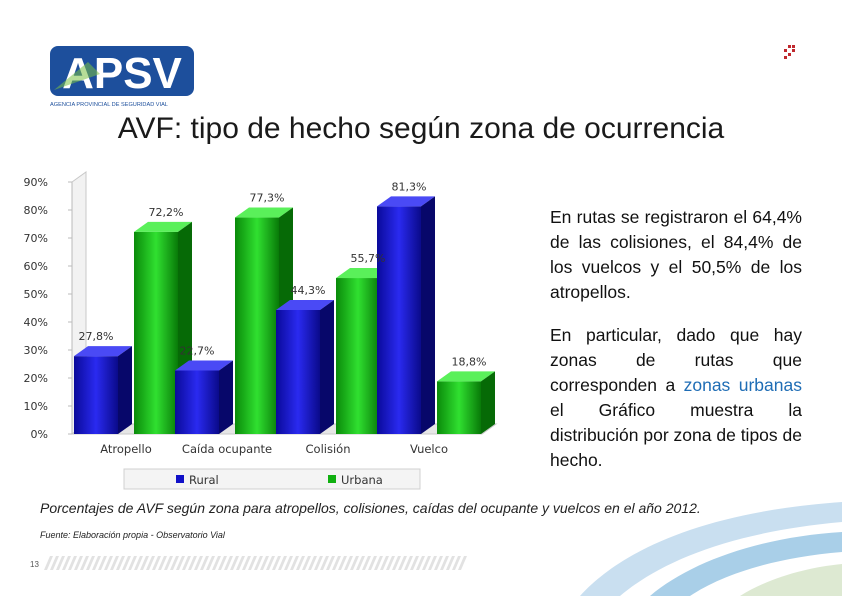 This screenshot has height=596, width=842. I want to click on x-category-label: Atropello, so click(126, 449).